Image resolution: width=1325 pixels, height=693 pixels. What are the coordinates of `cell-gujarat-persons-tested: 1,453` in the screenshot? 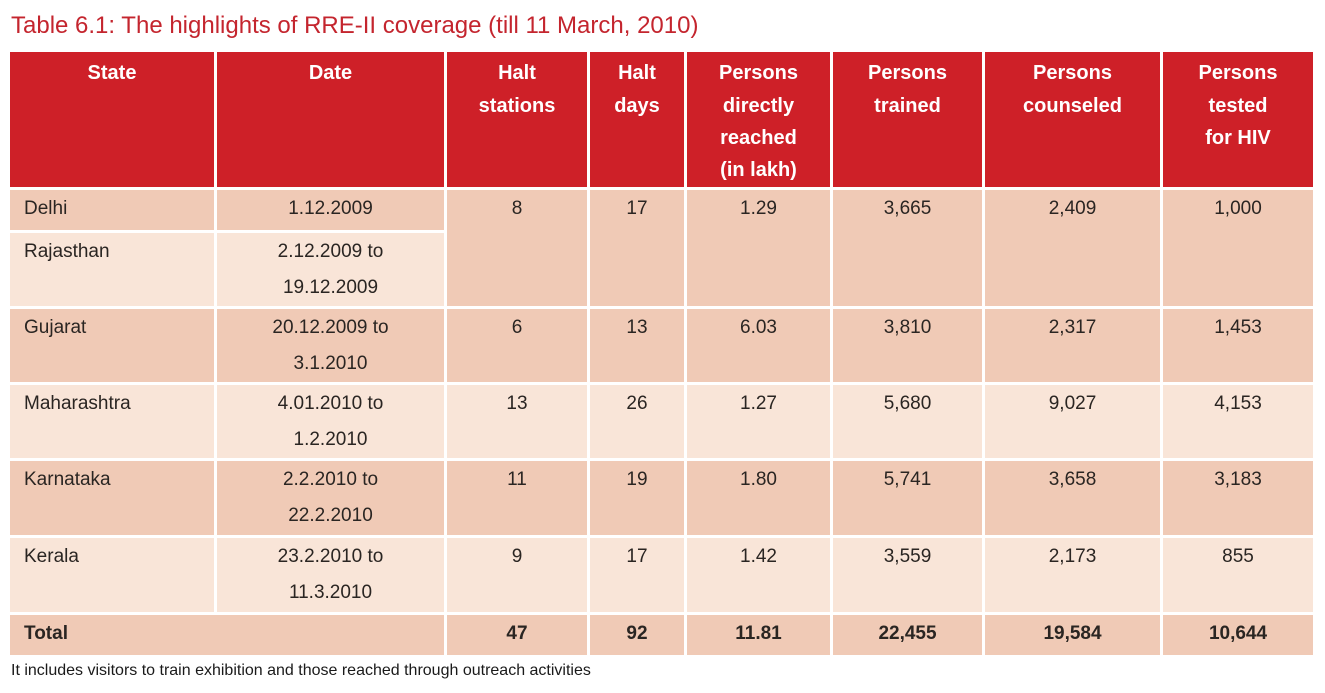 It's located at (1238, 345).